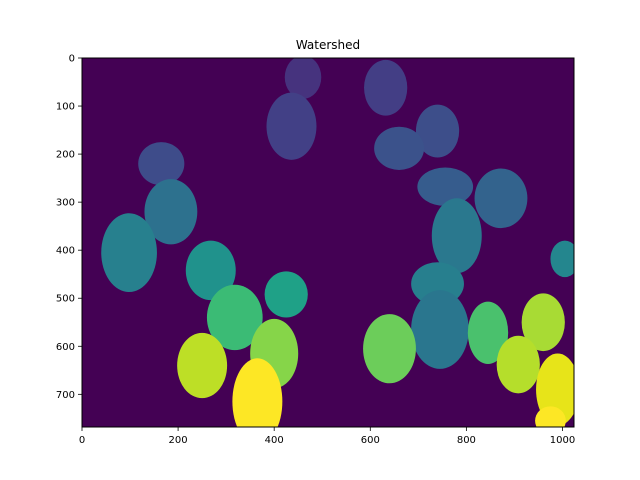 The image size is (640, 480). Describe the element at coordinates (82, 440) in the screenshot. I see `x-tick-label: 0` at that location.